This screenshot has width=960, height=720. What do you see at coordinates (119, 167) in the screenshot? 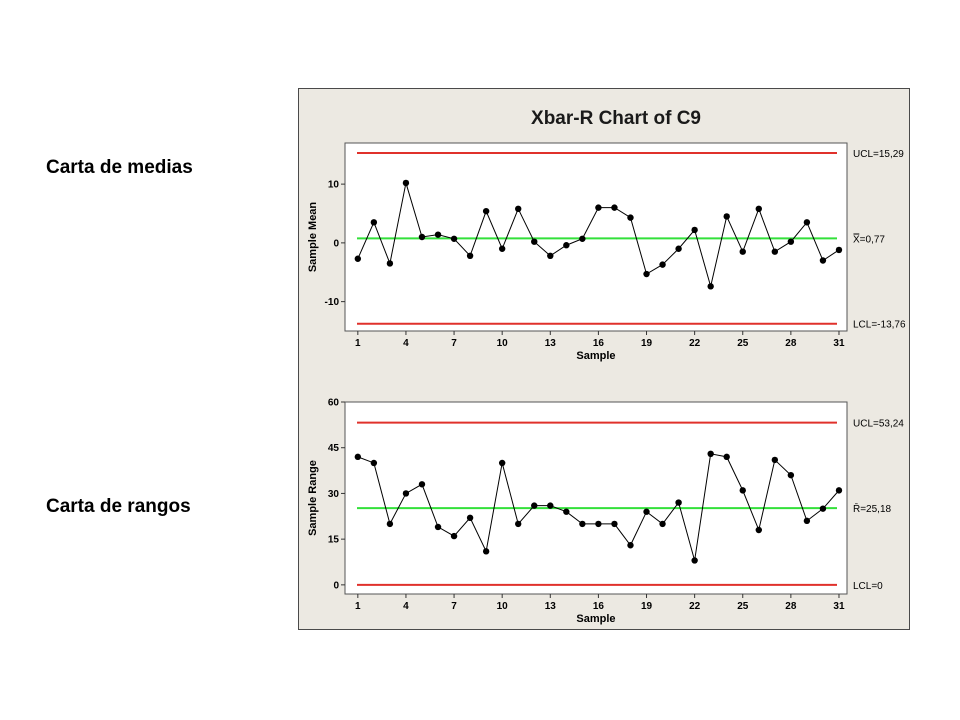
I see `mean-chart-label: Carta de medias` at bounding box center [119, 167].